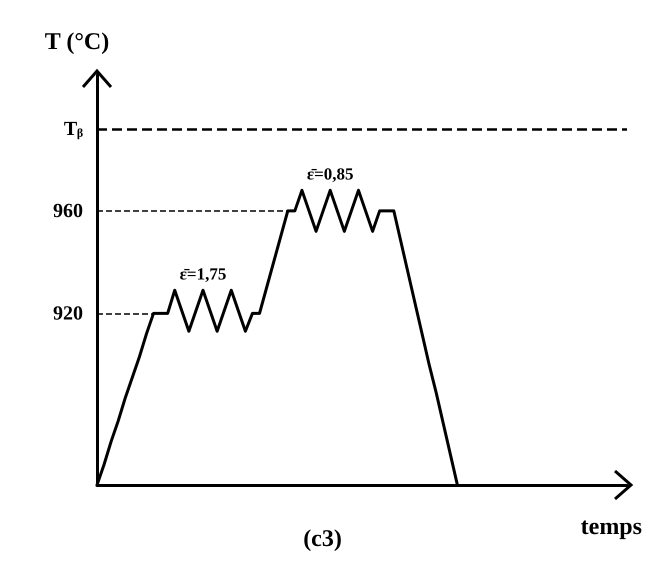 The width and height of the screenshot is (645, 564). What do you see at coordinates (203, 274) in the screenshot?
I see `annotation: ε̄=1,75` at bounding box center [203, 274].